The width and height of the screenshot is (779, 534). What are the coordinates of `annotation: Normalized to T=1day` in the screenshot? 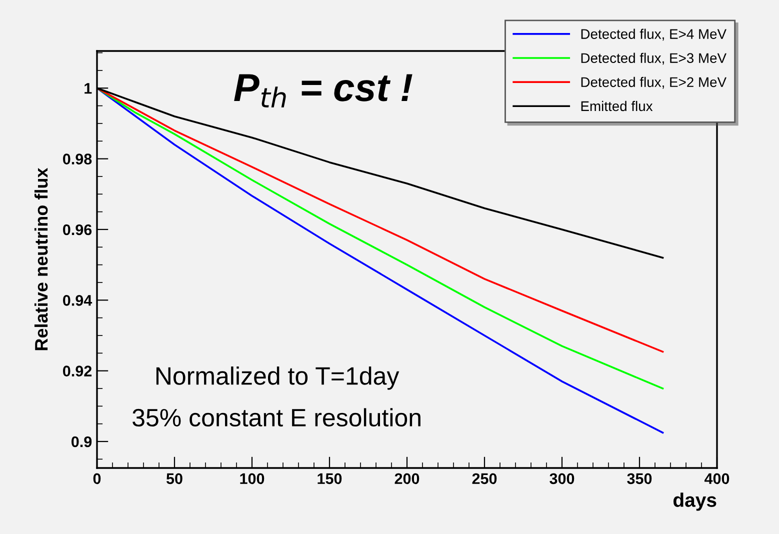 It's located at (278, 378).